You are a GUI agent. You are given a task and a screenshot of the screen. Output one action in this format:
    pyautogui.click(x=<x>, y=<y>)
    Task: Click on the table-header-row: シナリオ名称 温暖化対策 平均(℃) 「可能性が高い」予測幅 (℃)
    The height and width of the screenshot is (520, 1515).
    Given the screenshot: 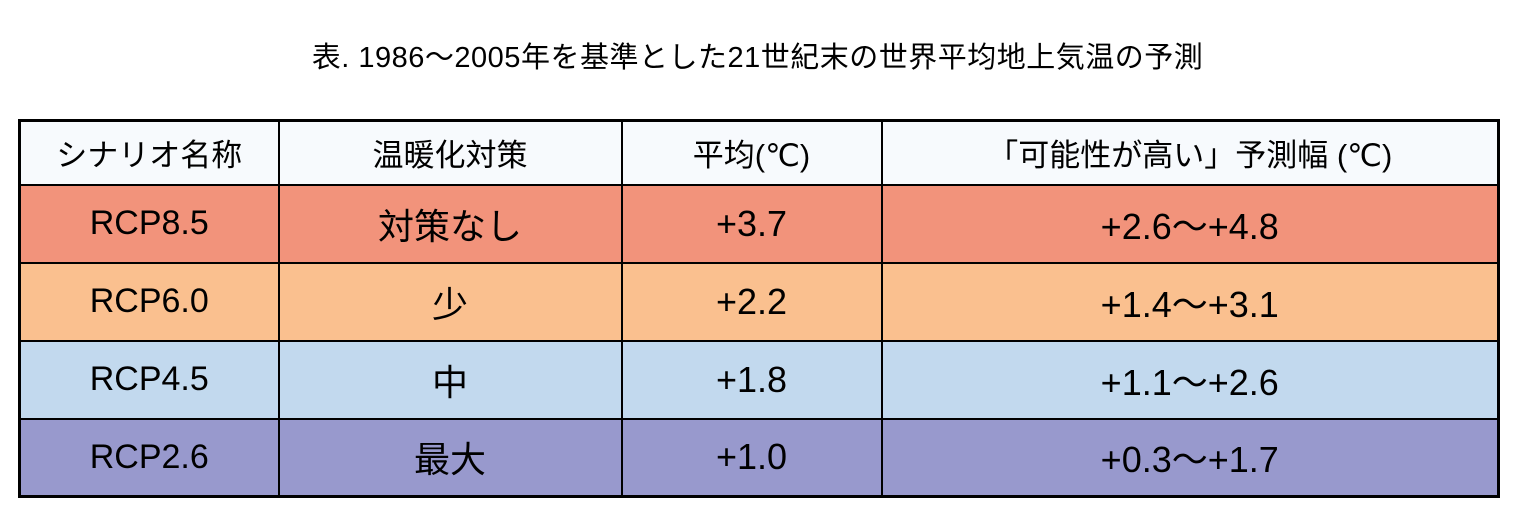 What is the action you would take?
    pyautogui.click(x=759, y=152)
    